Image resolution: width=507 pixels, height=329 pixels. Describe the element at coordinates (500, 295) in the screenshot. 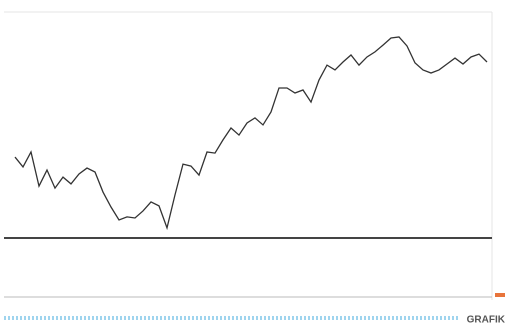

I see `price-marker` at that location.